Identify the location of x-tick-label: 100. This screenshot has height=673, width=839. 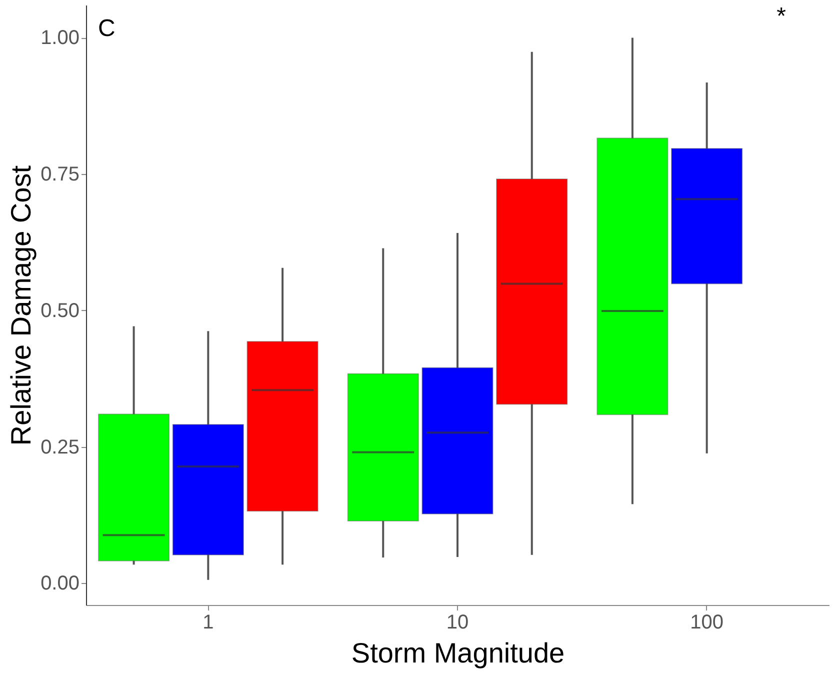
(707, 623).